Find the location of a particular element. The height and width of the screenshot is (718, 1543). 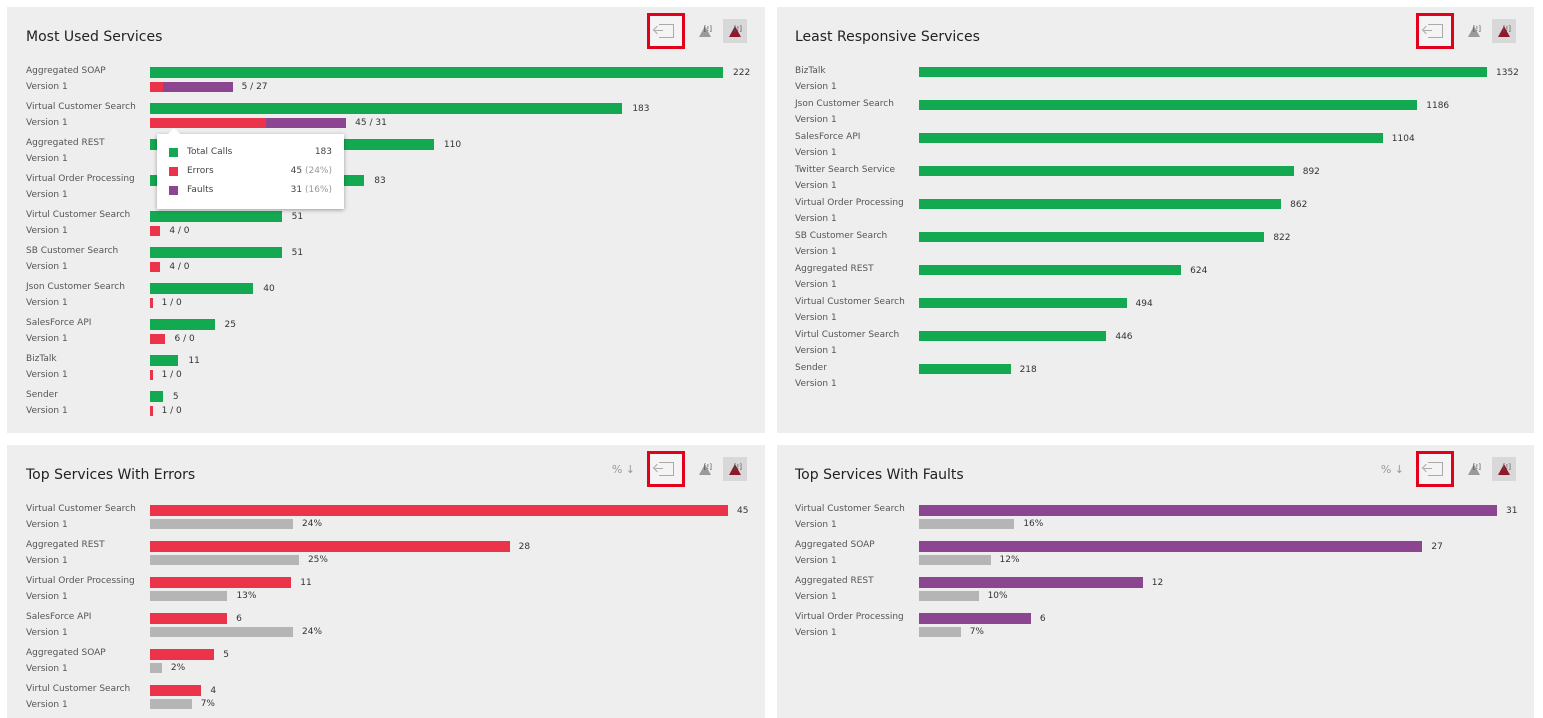

service-name: Json Customer Search is located at coordinates (844, 104).